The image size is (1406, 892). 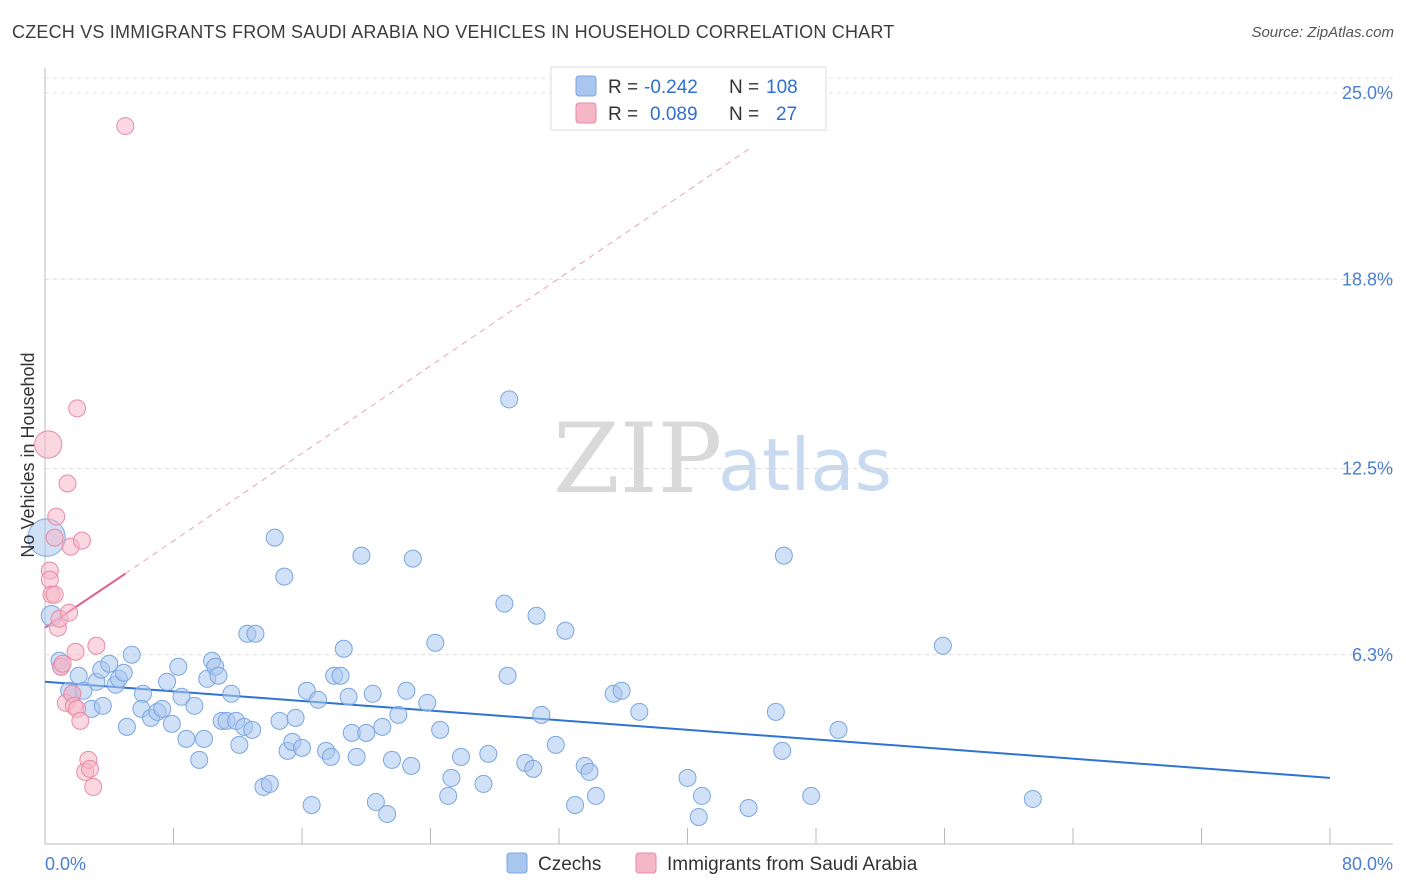 I want to click on legend: R = -0.242 N = 108 R = 0.089 N = 27, so click(x=688, y=98).